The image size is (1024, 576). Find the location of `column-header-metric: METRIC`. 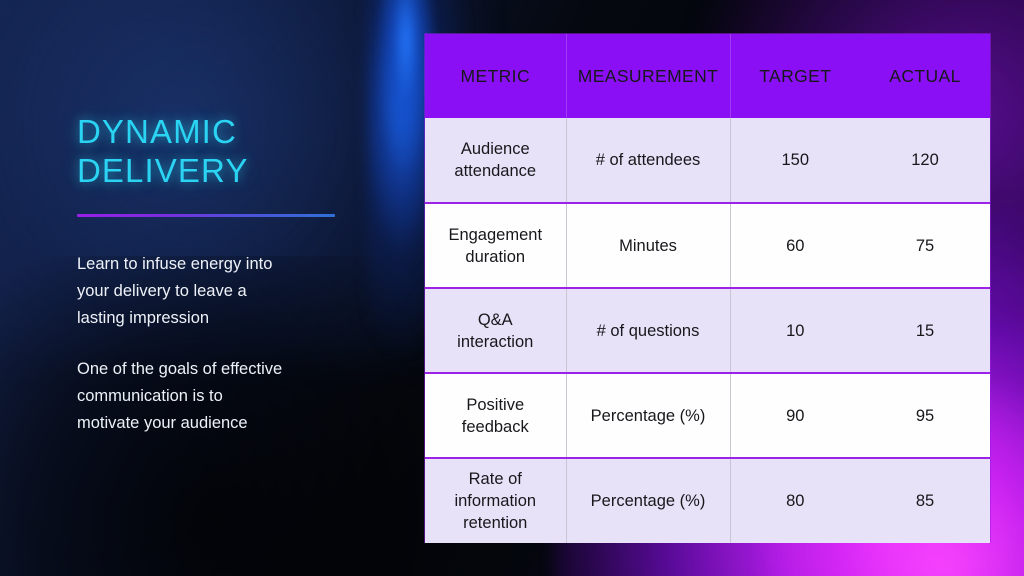

column-header-metric: METRIC is located at coordinates (496, 76).